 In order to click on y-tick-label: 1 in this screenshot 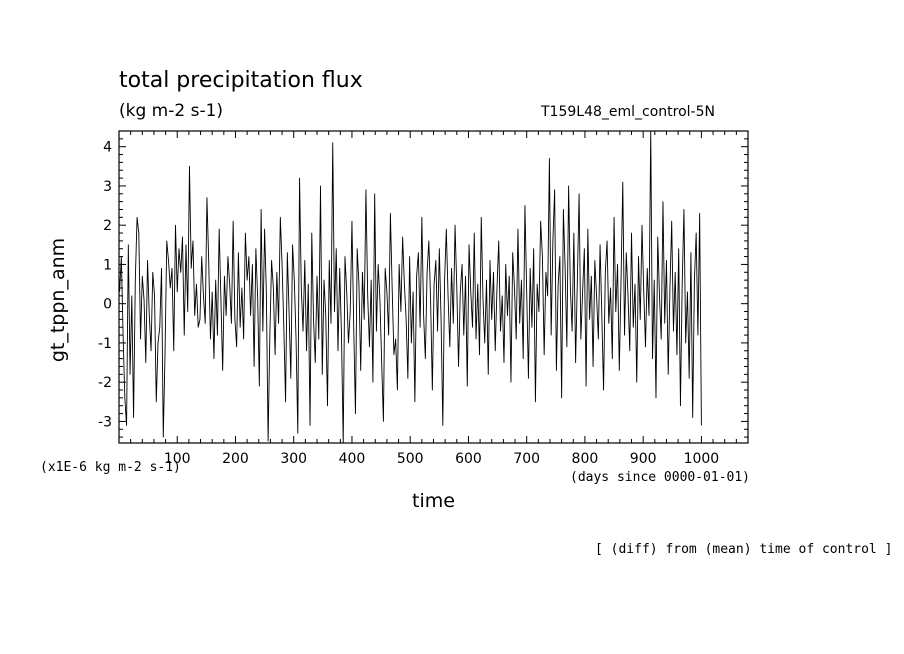, I will do `click(107, 265)`.